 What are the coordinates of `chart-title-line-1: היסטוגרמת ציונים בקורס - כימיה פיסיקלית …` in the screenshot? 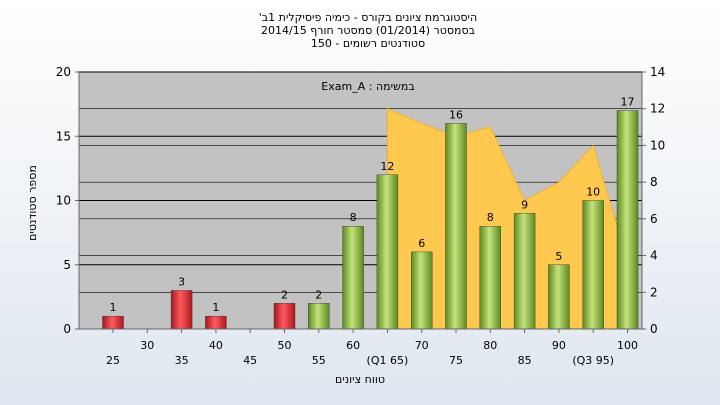 It's located at (368, 17).